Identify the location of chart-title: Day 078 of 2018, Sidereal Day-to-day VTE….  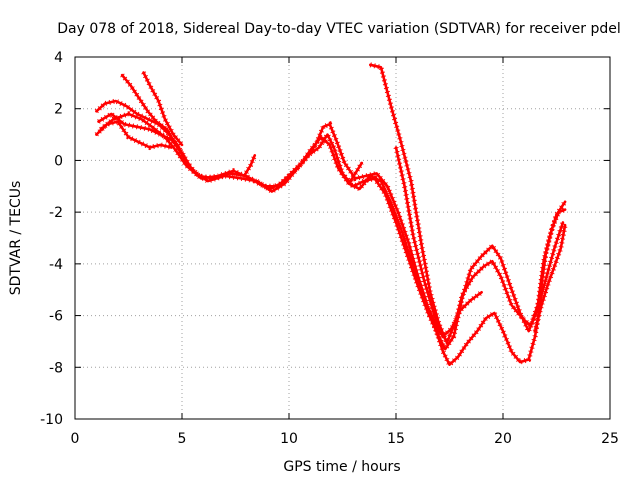
(339, 29).